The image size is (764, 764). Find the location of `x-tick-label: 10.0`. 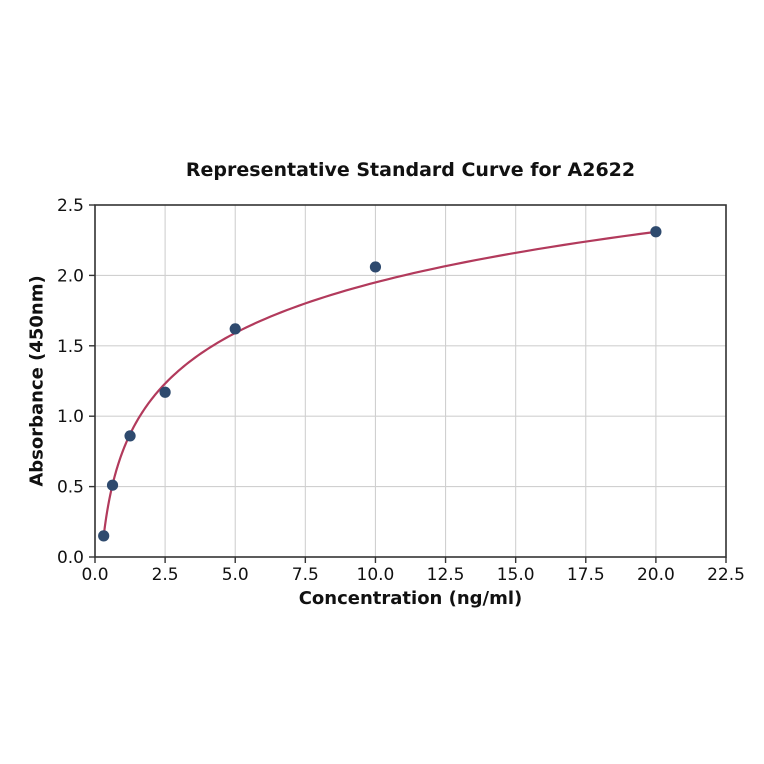

x-tick-label: 10.0 is located at coordinates (376, 575).